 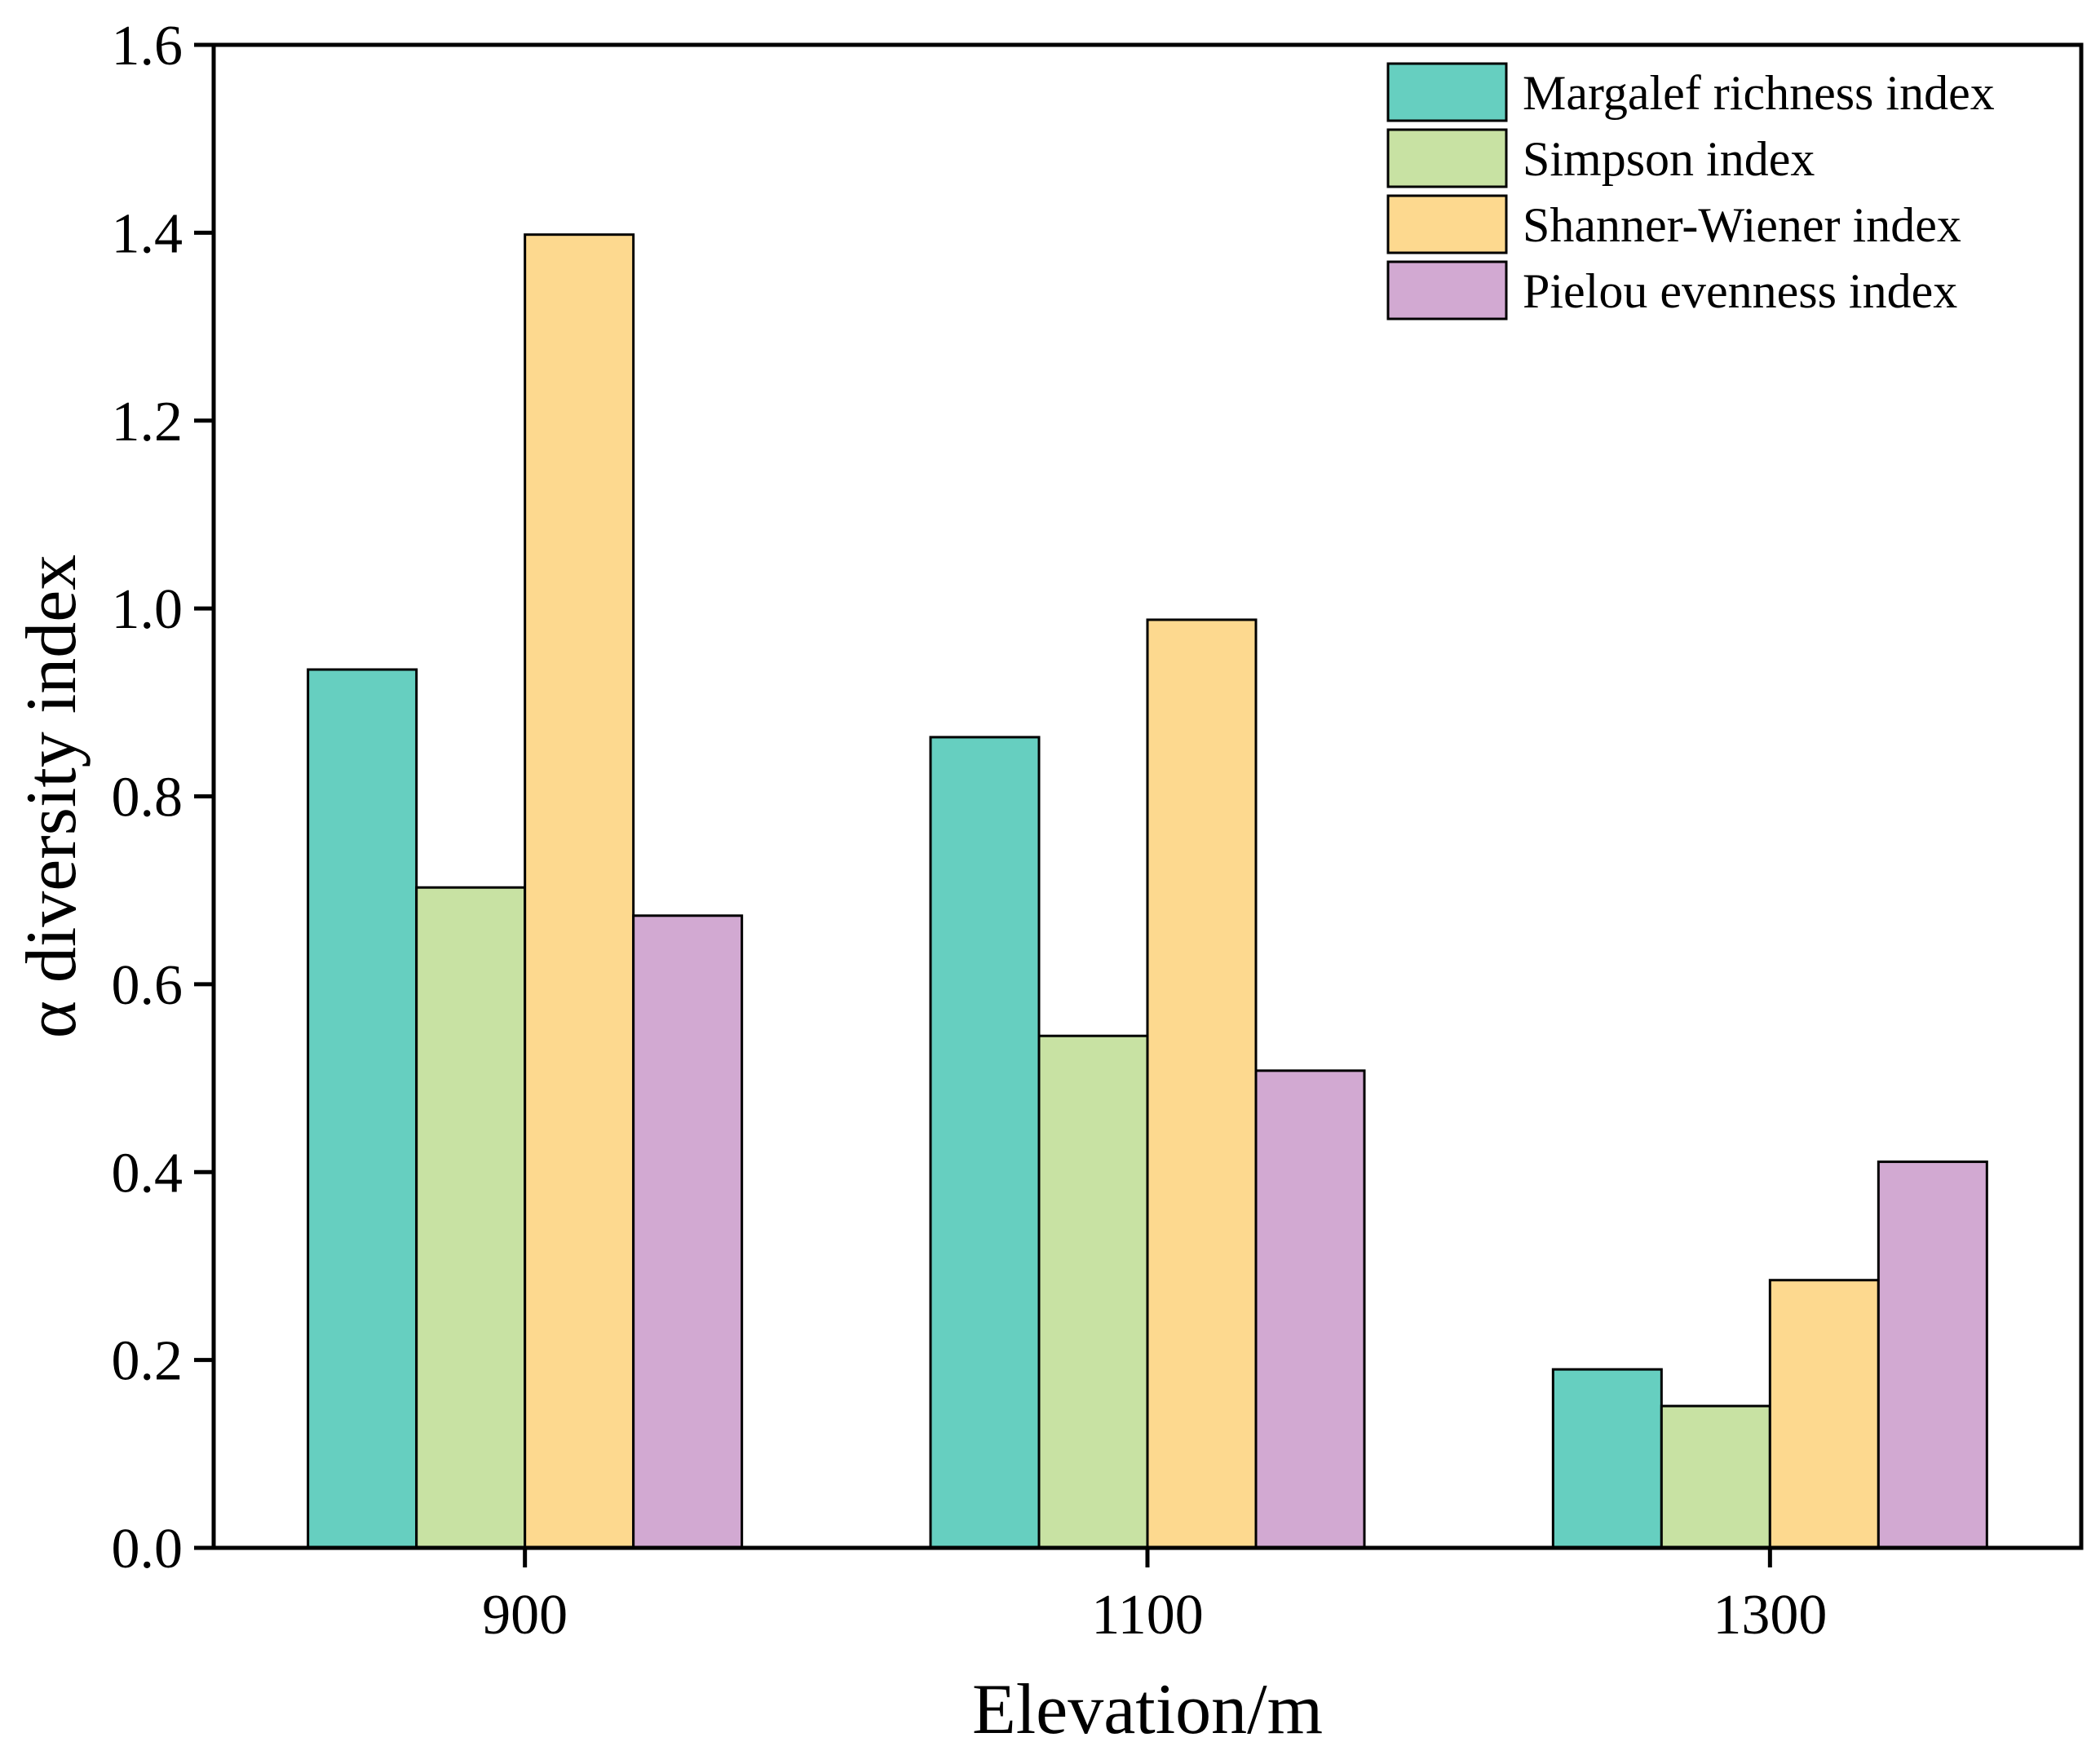 I want to click on x-tick-label: 900, so click(x=525, y=1615).